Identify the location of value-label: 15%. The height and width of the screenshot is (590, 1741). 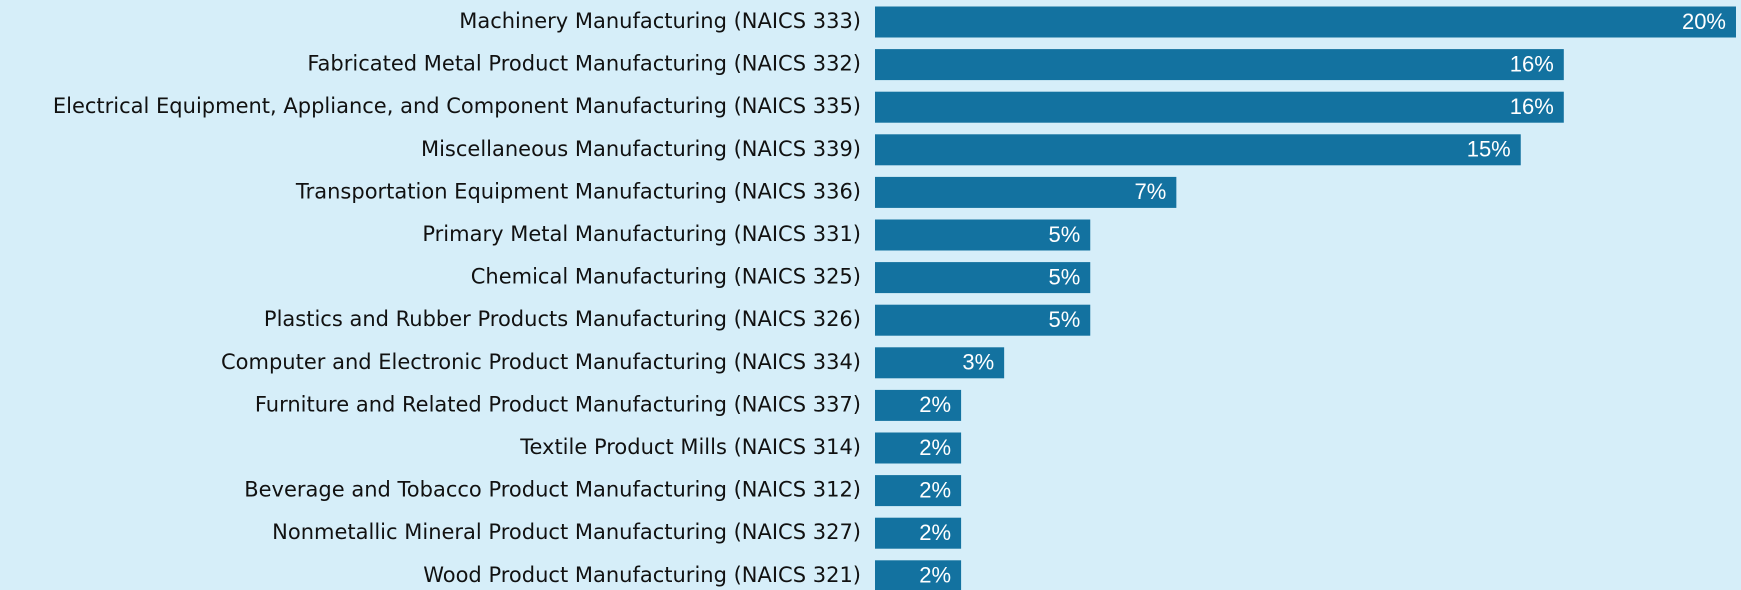
(1489, 149).